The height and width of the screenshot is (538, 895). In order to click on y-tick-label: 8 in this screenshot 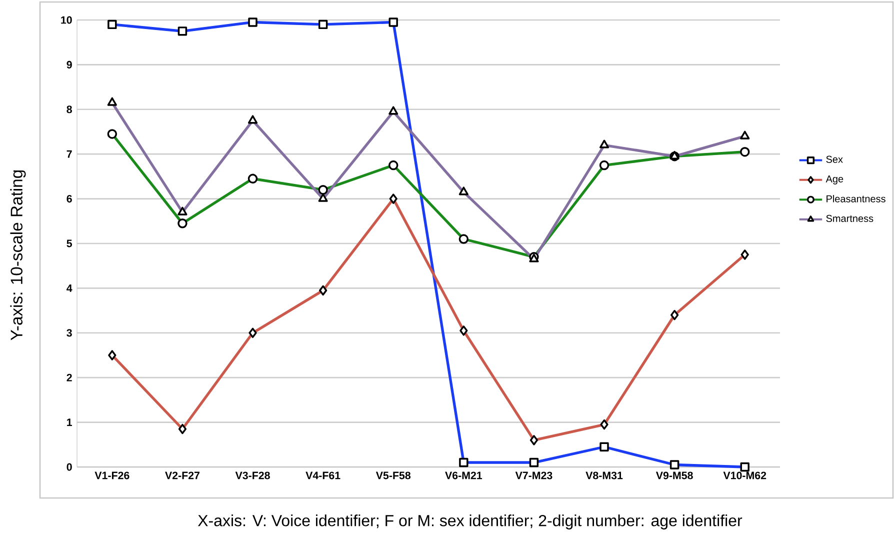, I will do `click(69, 110)`.